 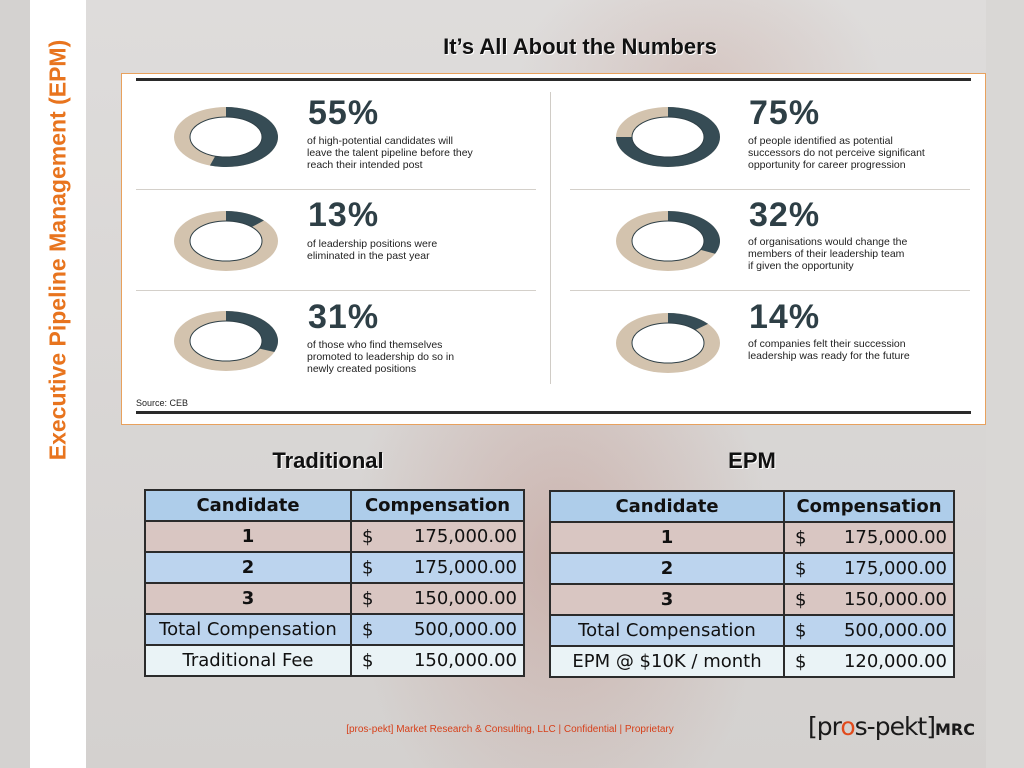 I want to click on right-margin, so click(x=1005, y=384).